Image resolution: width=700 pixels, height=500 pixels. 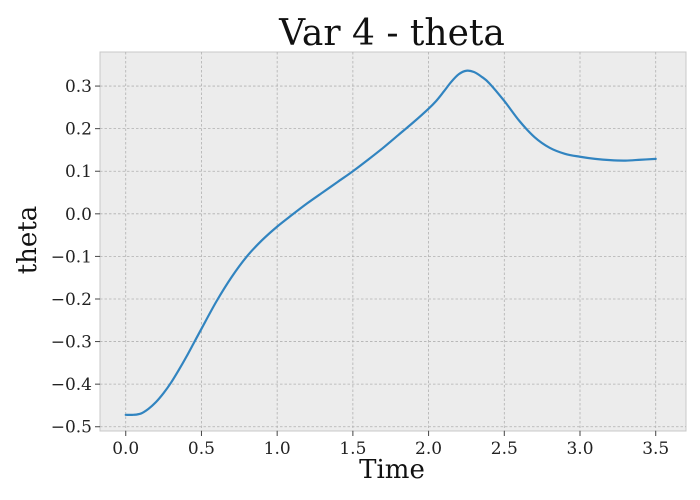 What do you see at coordinates (71, 257) in the screenshot?
I see `y-tick-label: −0.1` at bounding box center [71, 257].